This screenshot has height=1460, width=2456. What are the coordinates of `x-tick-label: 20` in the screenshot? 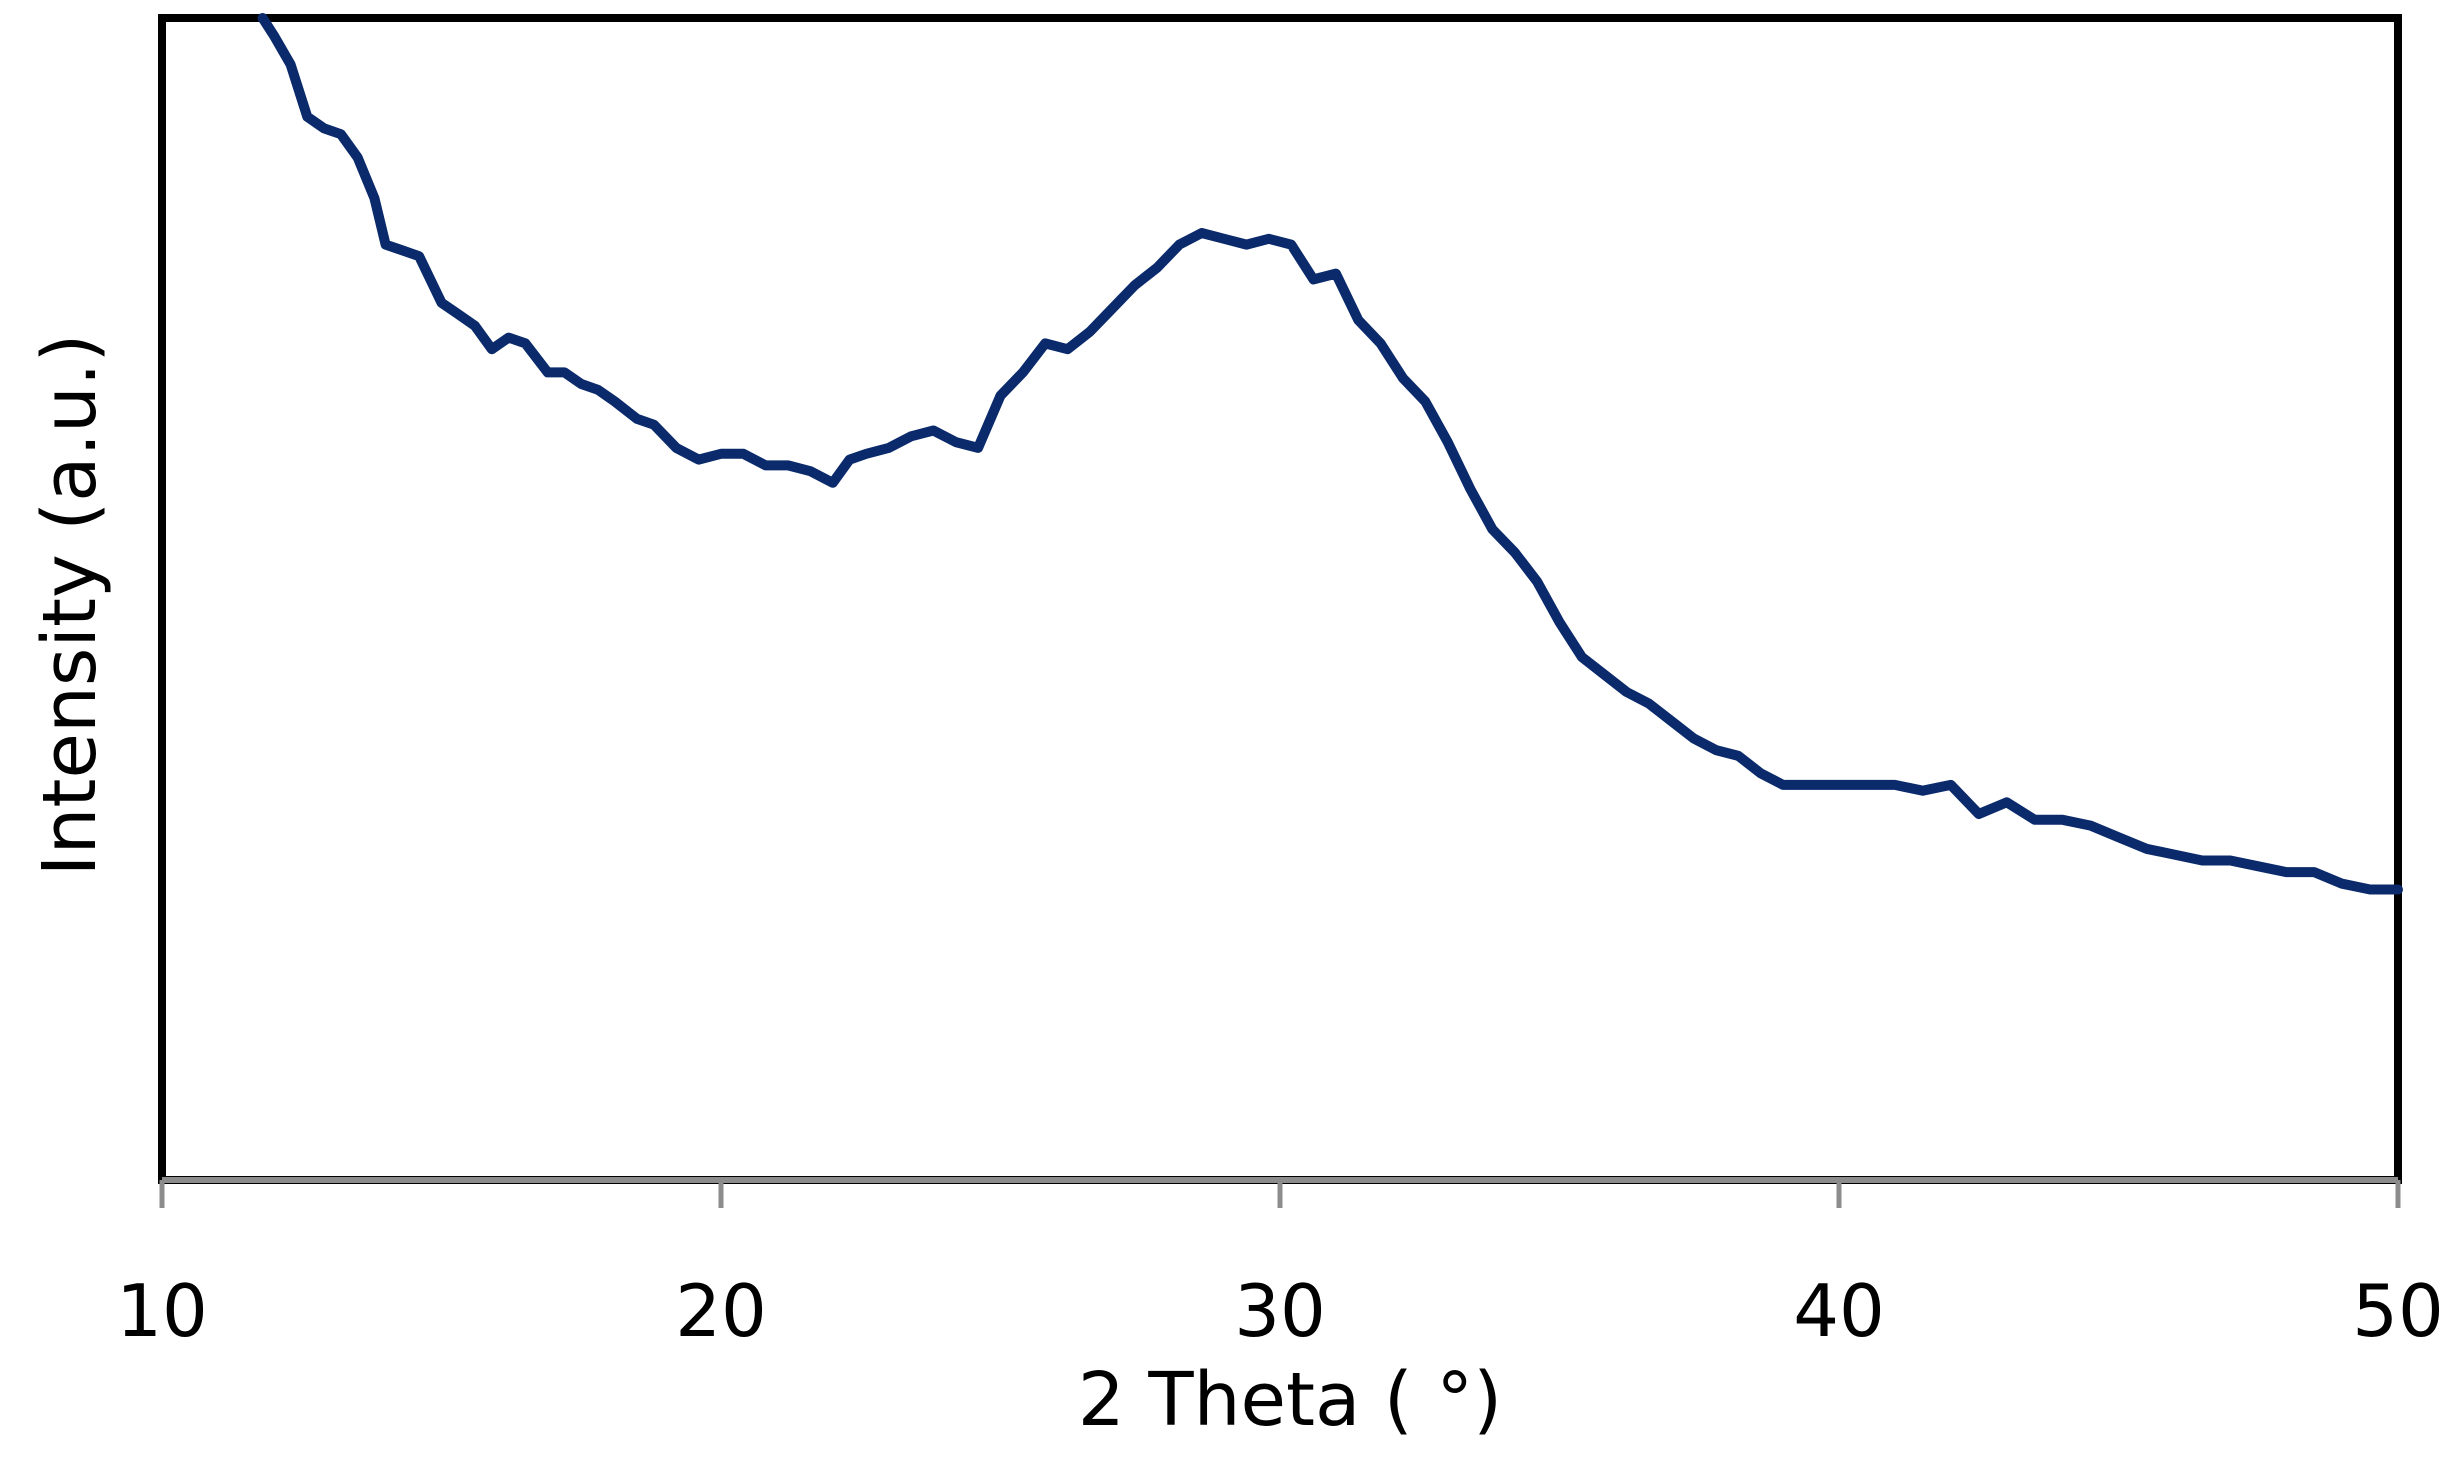 It's located at (721, 1311).